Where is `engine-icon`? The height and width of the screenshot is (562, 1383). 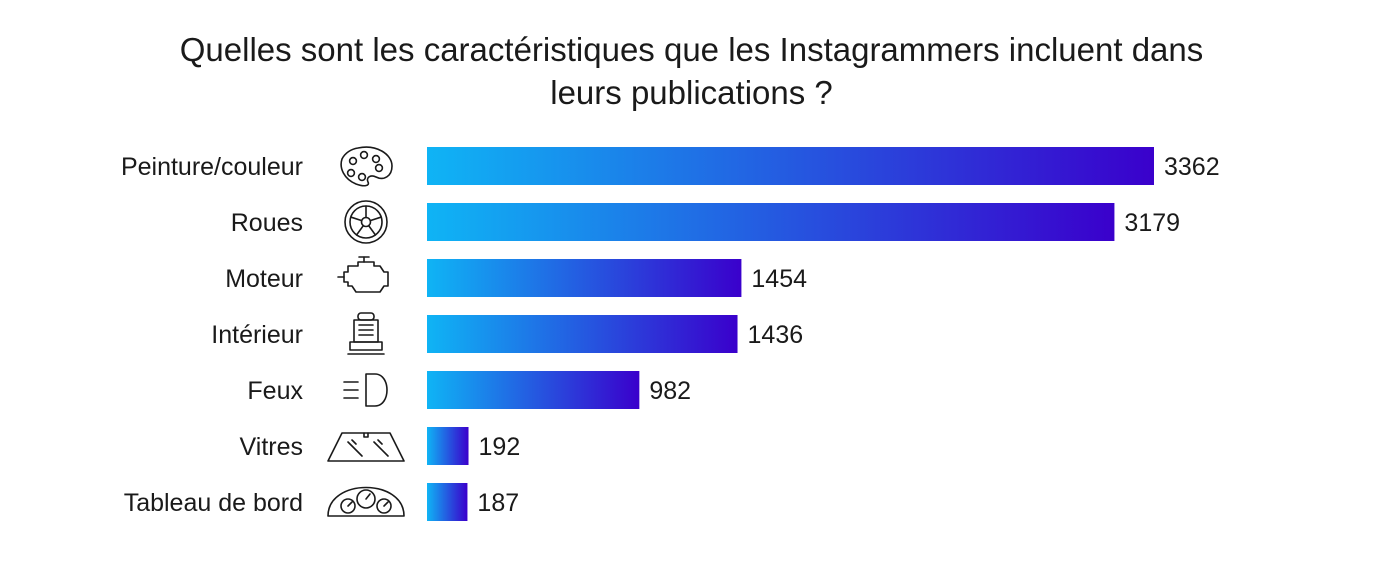 engine-icon is located at coordinates (363, 274).